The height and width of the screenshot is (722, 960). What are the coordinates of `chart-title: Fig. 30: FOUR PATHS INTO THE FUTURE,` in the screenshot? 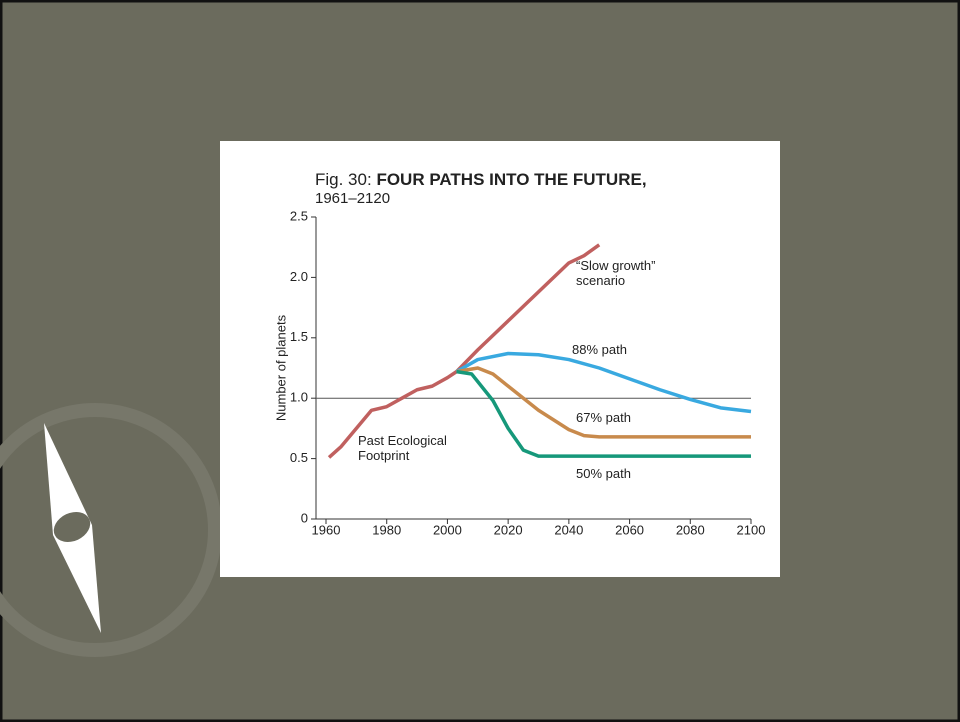 It's located at (481, 179).